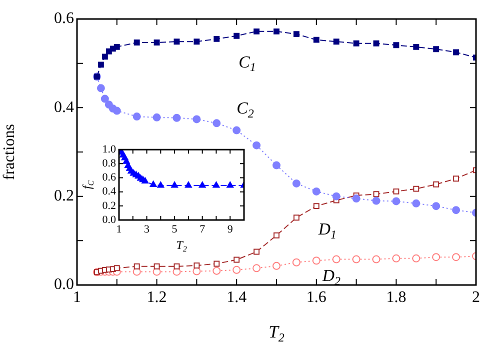 The width and height of the screenshot is (498, 361). I want to click on x-tick-label: 1.6, so click(316, 297).